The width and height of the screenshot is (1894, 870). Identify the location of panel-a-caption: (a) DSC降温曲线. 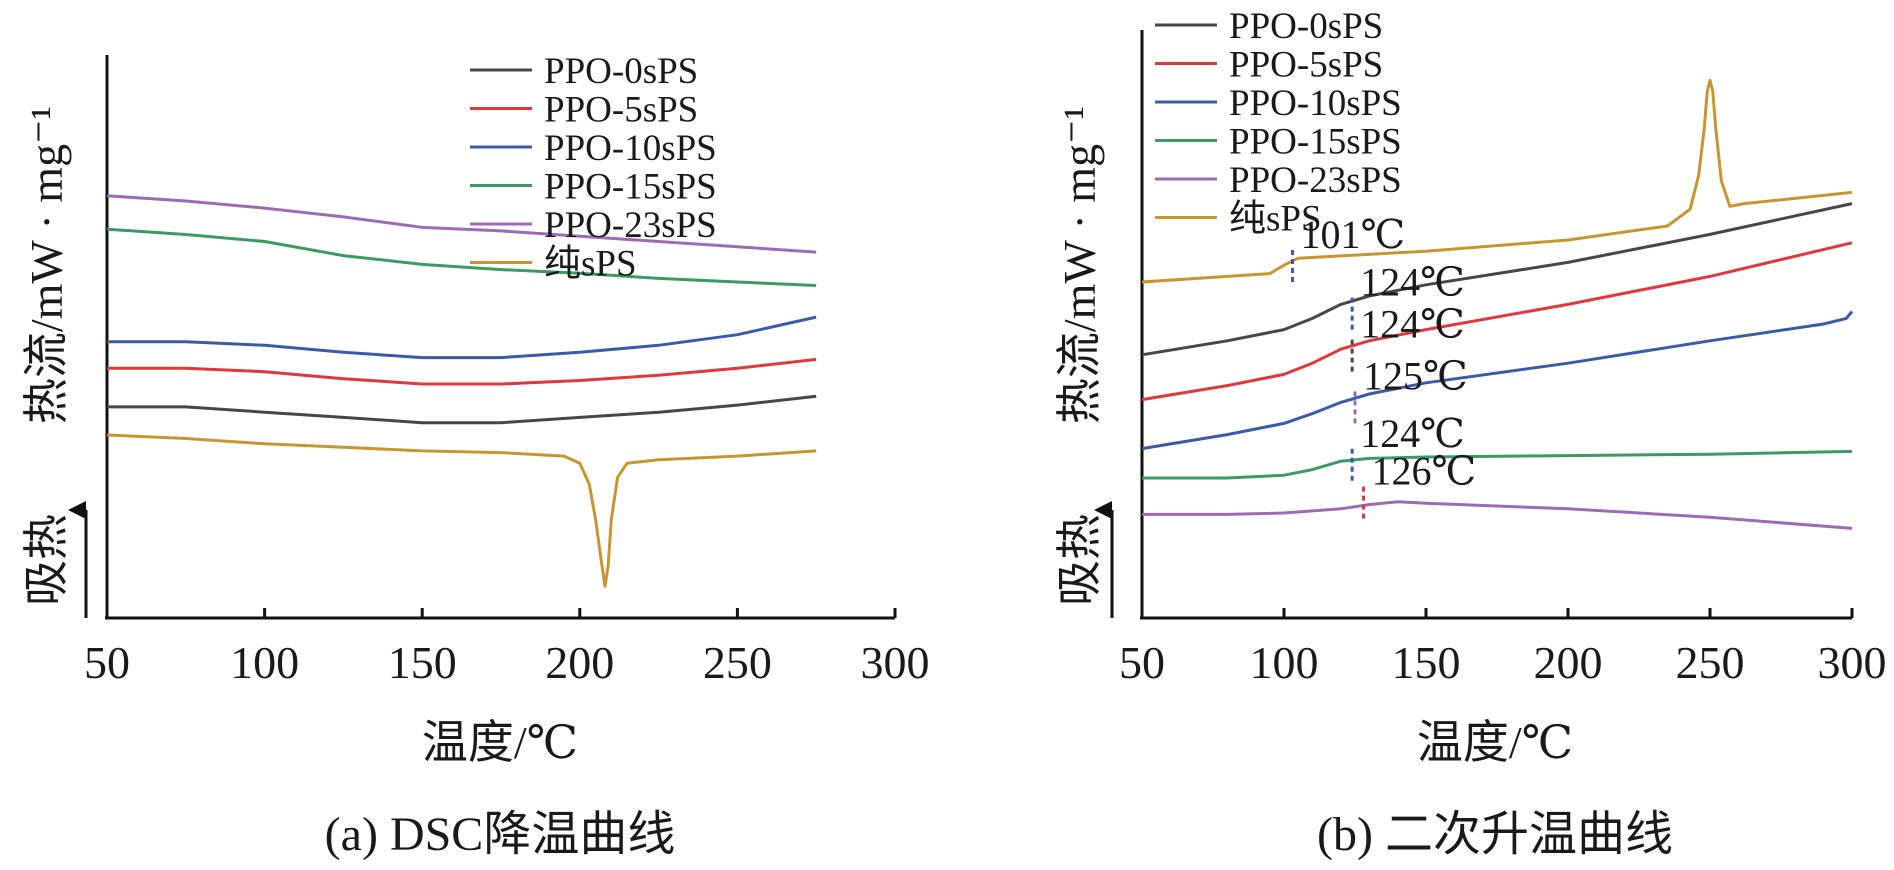
(500, 834).